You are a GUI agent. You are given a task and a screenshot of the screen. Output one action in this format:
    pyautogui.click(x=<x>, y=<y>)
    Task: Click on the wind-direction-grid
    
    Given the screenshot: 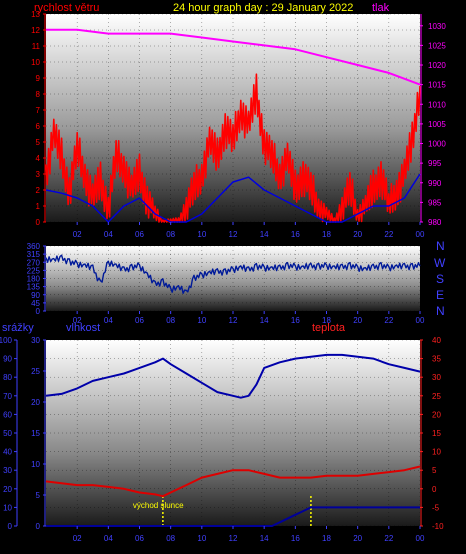 What is the action you would take?
    pyautogui.click(x=233, y=278)
    